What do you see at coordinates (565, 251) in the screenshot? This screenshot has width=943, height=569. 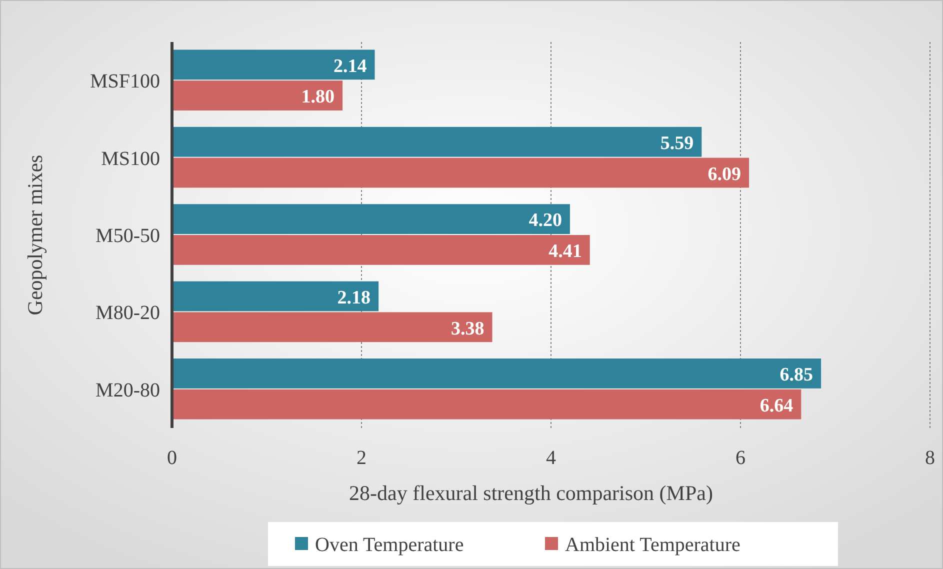 I see `text: 4.41` at bounding box center [565, 251].